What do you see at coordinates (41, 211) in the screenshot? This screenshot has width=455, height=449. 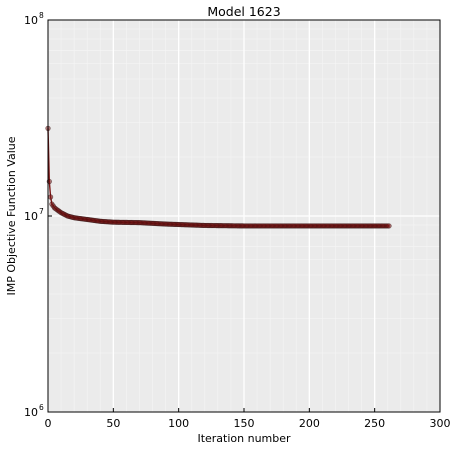 I see `y-tick-exponent: 7` at bounding box center [41, 211].